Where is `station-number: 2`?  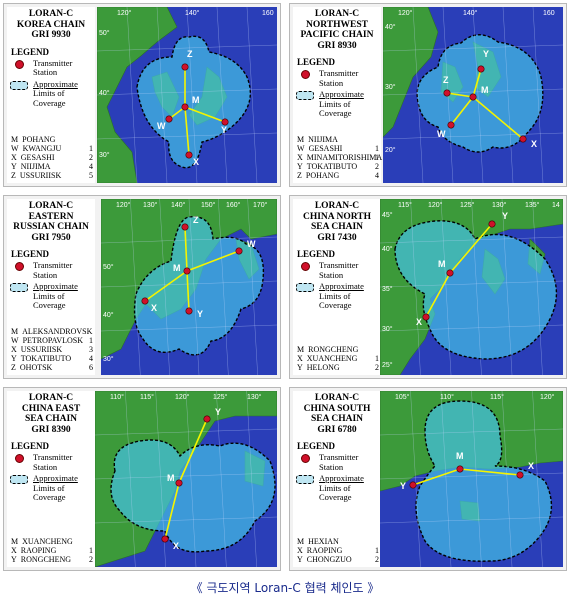 station-number: 2 is located at coordinates (377, 559).